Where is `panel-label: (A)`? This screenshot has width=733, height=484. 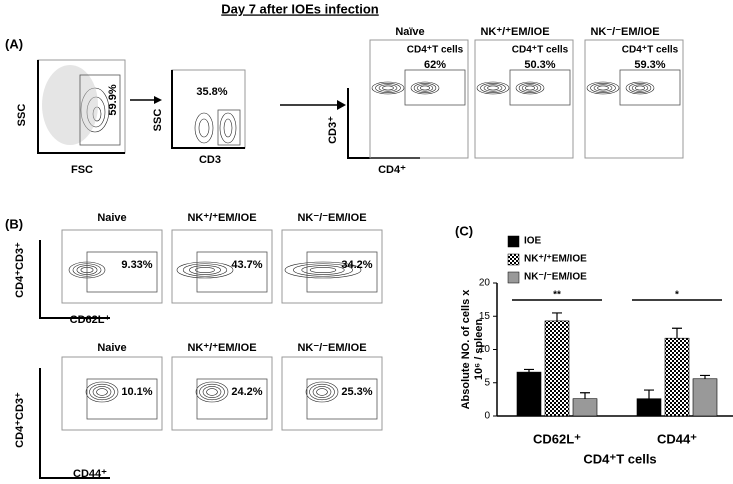
panel-label: (A) is located at coordinates (14, 43).